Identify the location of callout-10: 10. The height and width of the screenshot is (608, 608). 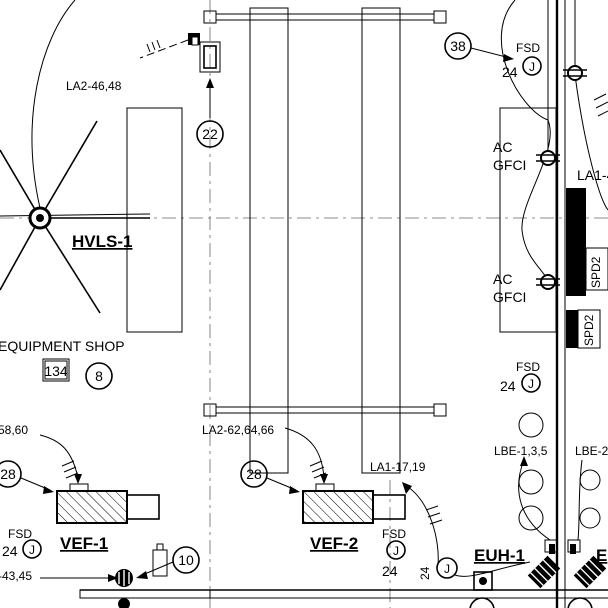
(186, 560).